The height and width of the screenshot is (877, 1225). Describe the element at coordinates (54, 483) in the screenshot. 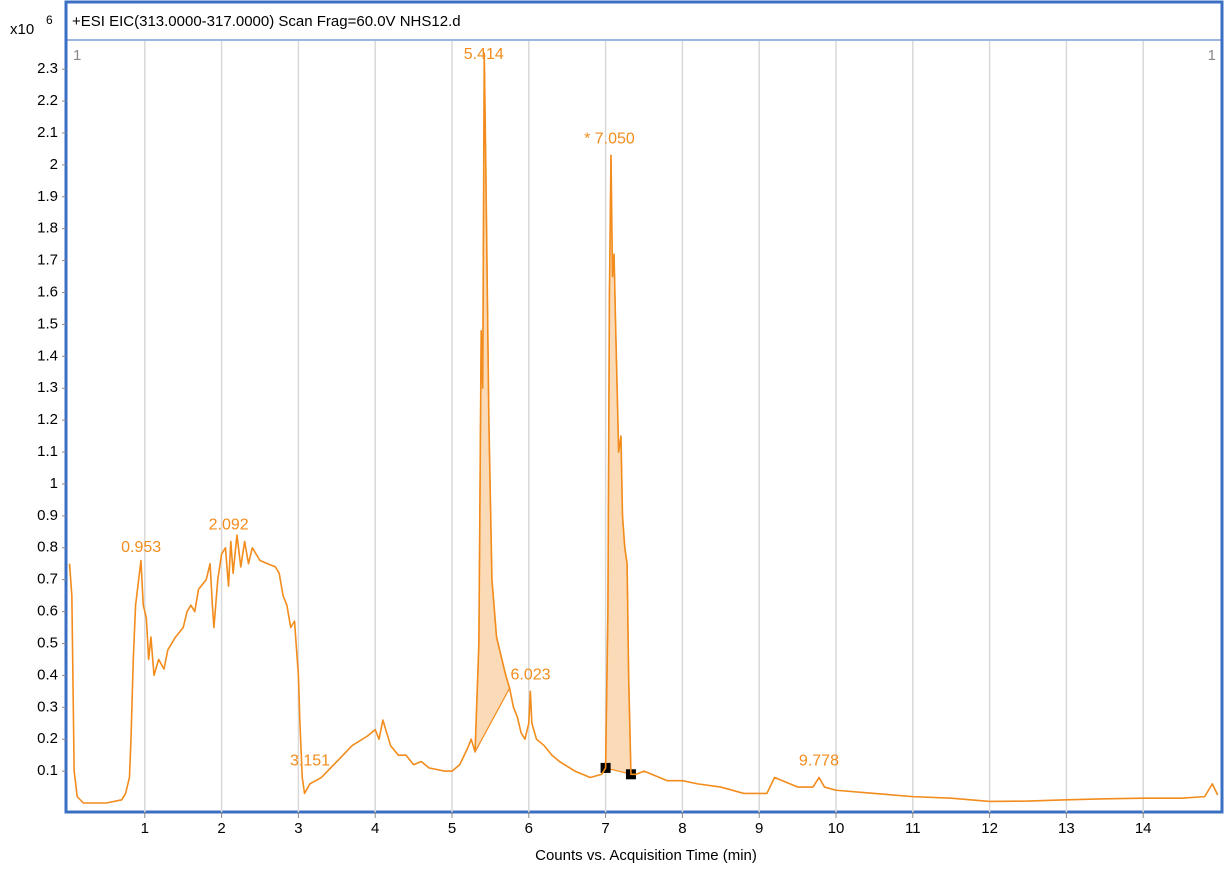

I see `y-tick-label: 1` at that location.